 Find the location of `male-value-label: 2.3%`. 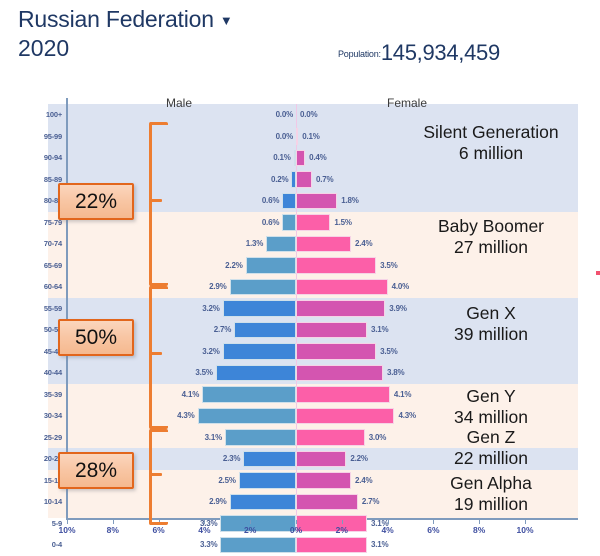

male-value-label: 2.3% is located at coordinates (231, 458).